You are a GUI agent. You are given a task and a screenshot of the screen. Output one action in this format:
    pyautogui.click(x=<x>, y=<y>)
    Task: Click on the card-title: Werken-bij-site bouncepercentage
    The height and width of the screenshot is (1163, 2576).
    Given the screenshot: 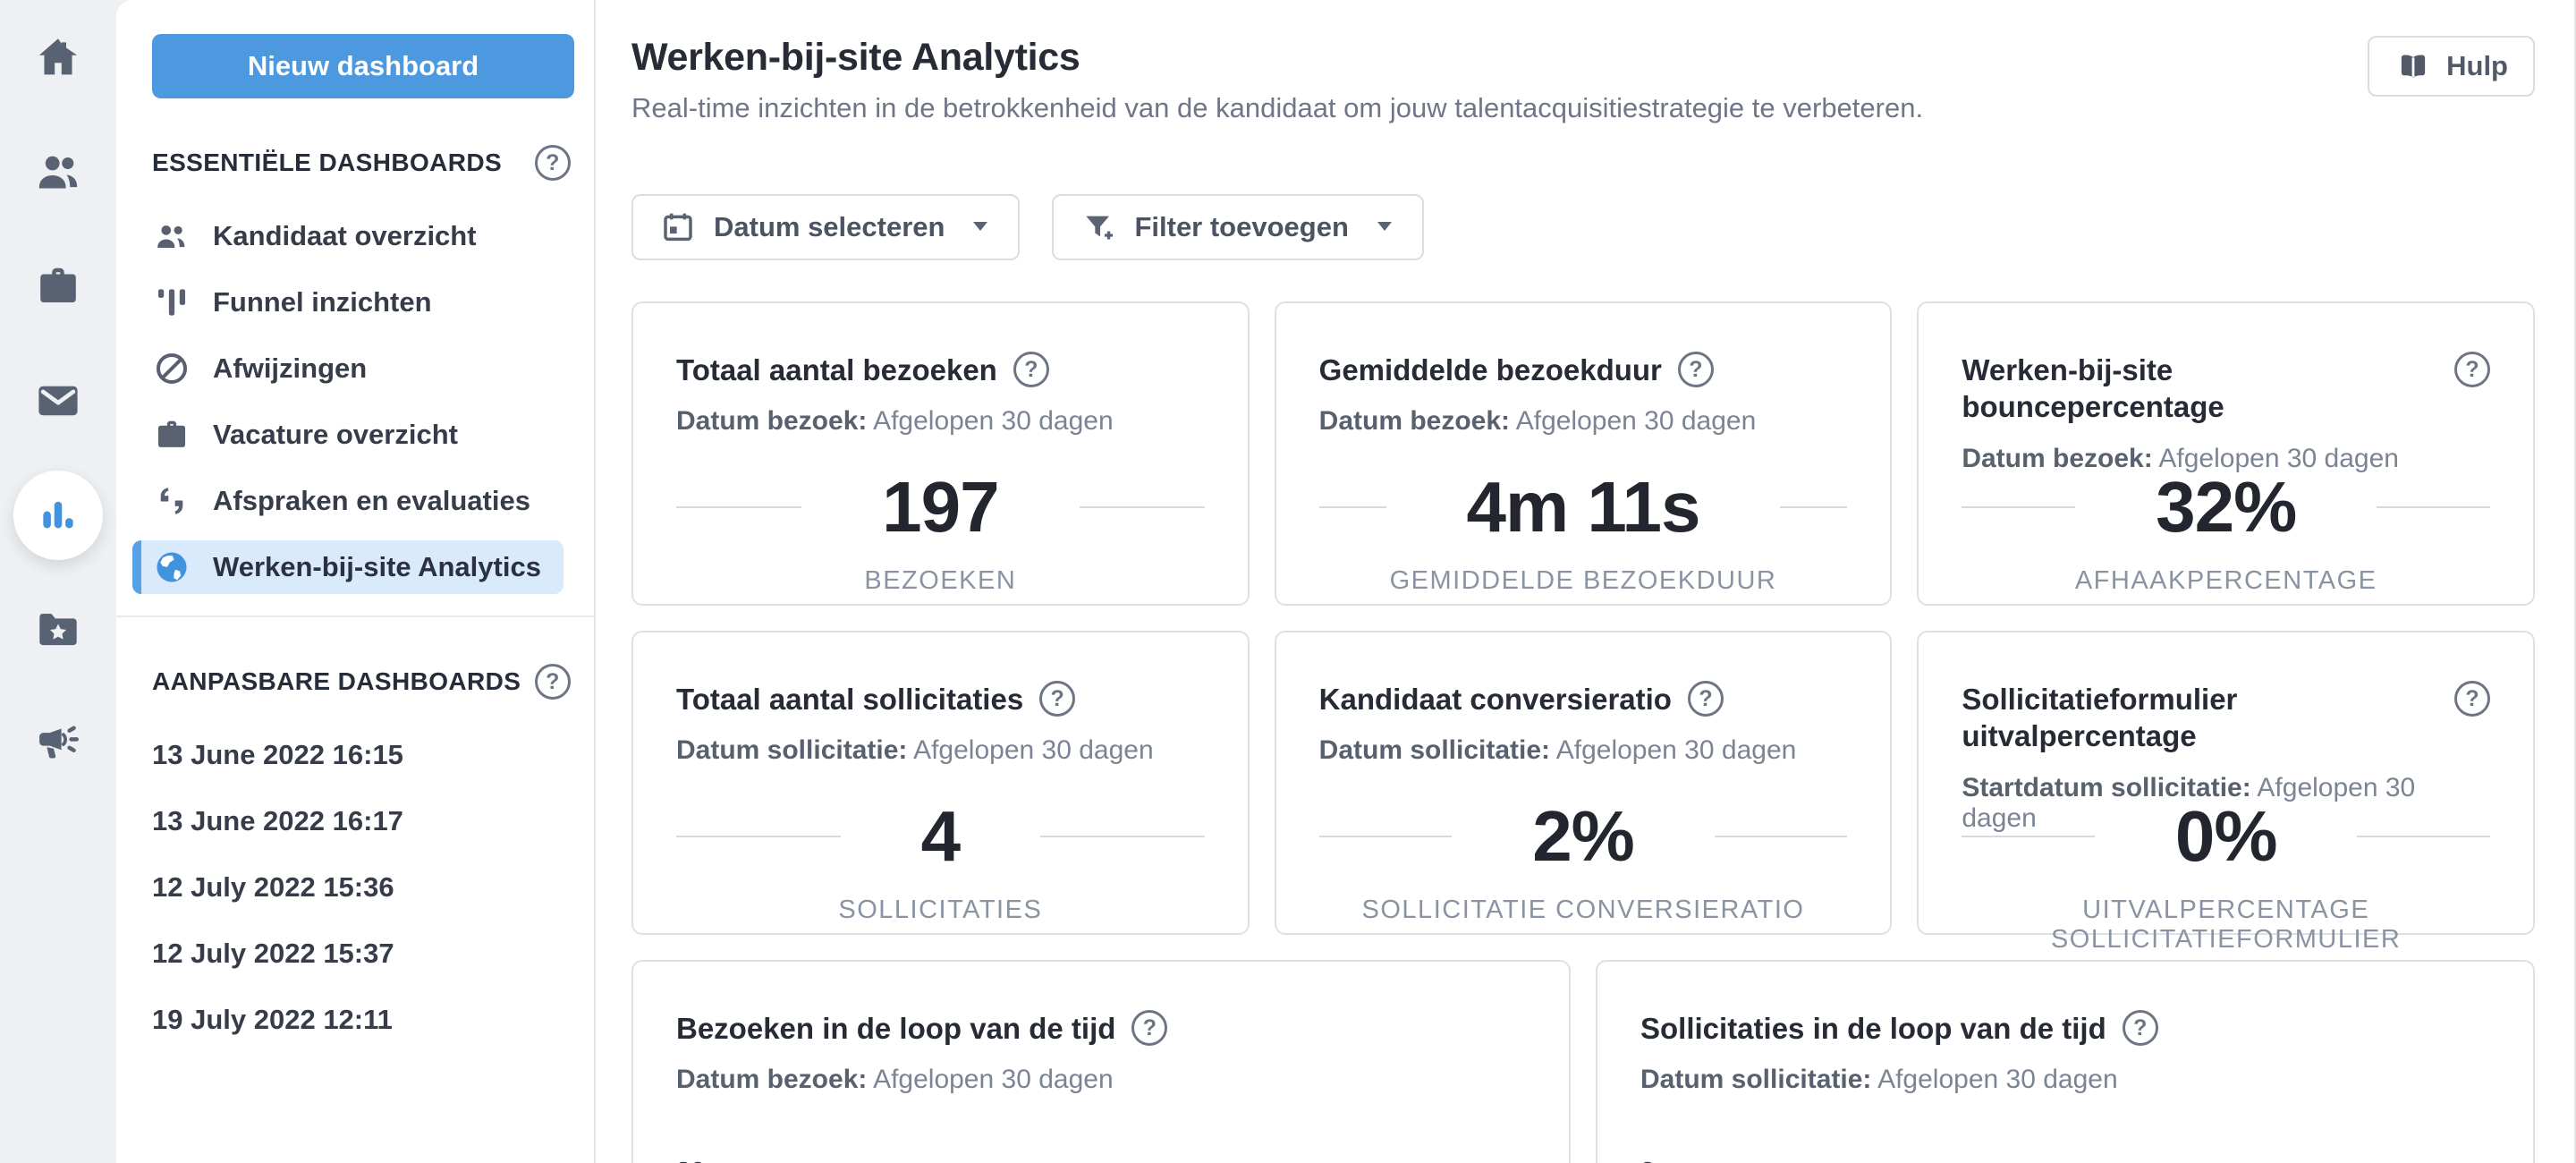 What is the action you would take?
    pyautogui.click(x=2093, y=388)
    